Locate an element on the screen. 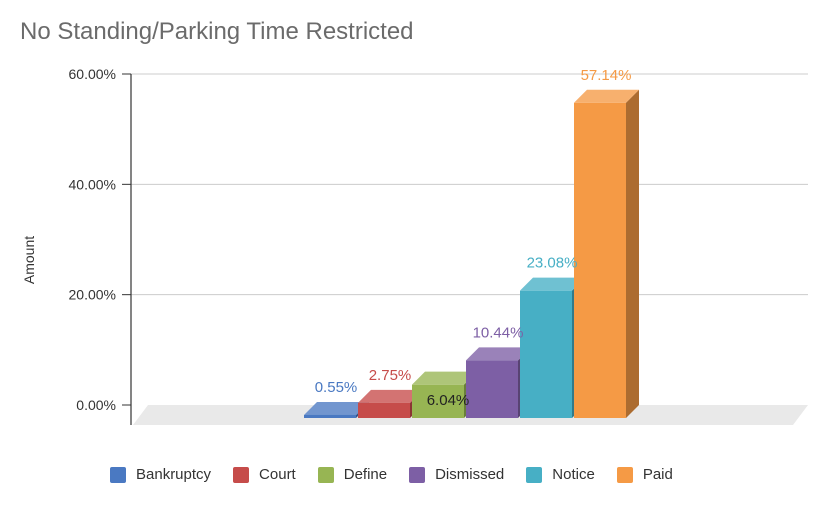 Image resolution: width=829 pixels, height=505 pixels. legend-item-court: Court is located at coordinates (264, 474).